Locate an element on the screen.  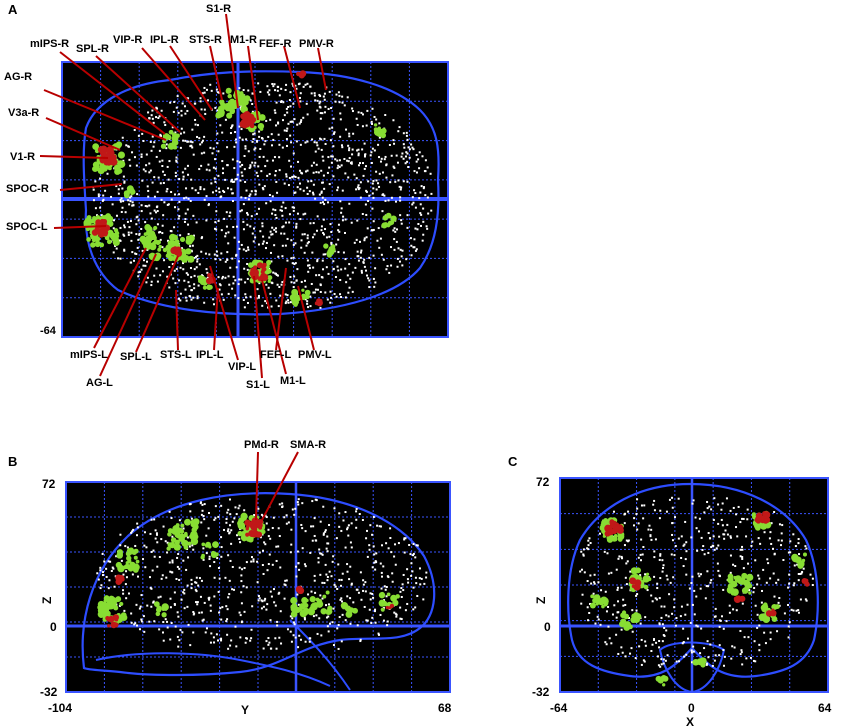
panel-b-activation-clusters is located at coordinates (248, 570).